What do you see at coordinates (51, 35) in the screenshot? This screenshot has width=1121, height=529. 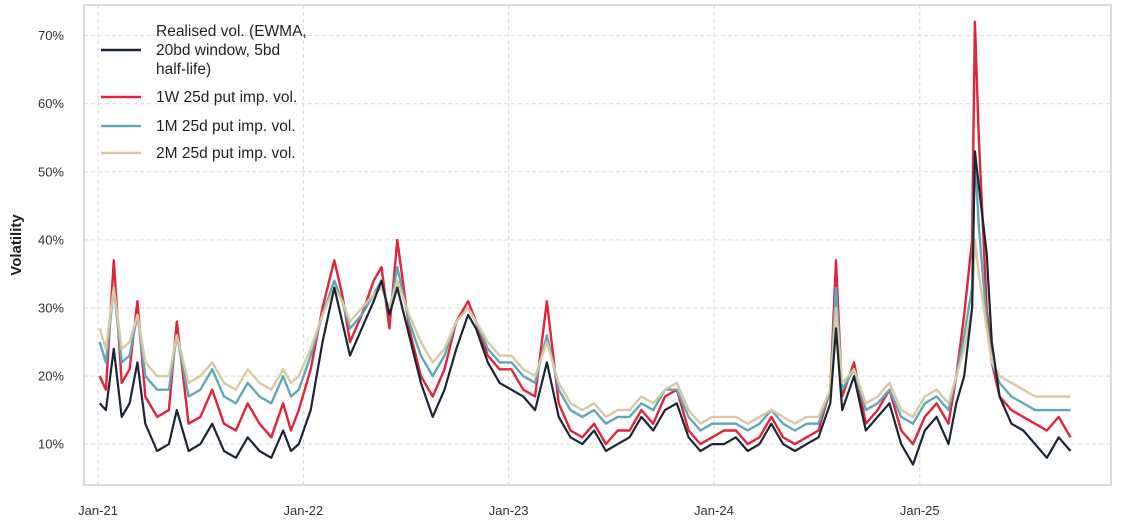 I see `y-tick-label: 70%` at bounding box center [51, 35].